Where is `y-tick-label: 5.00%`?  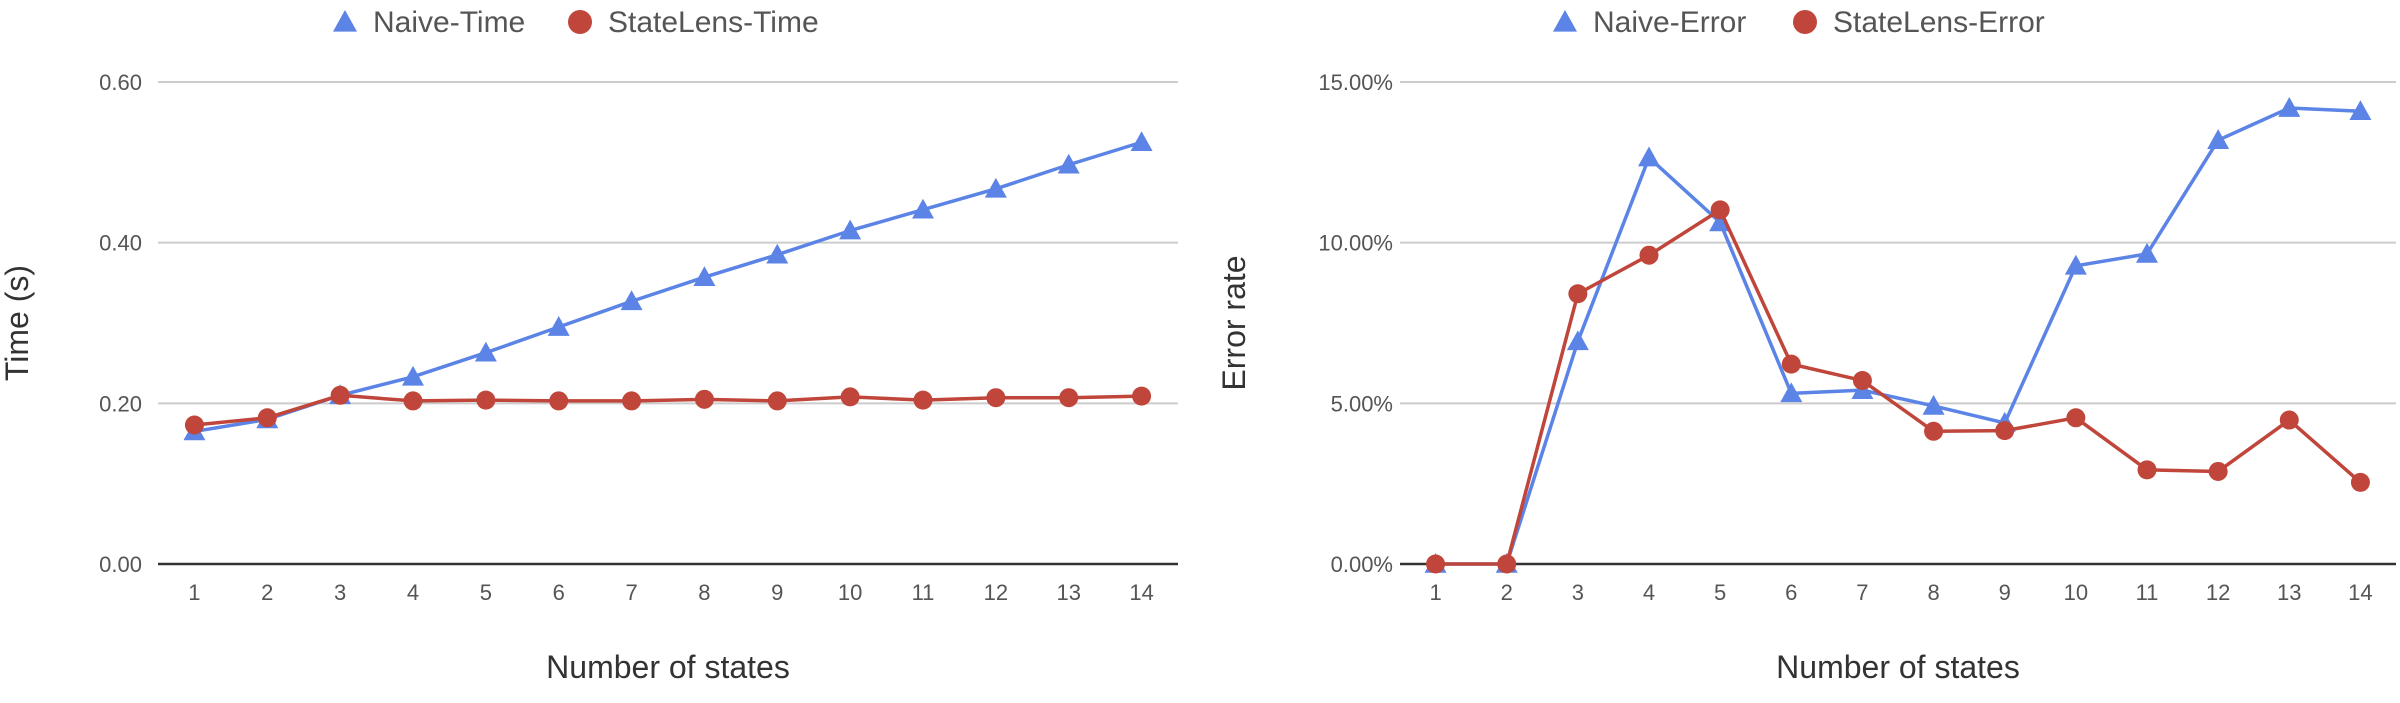
y-tick-label: 5.00% is located at coordinates (1362, 403).